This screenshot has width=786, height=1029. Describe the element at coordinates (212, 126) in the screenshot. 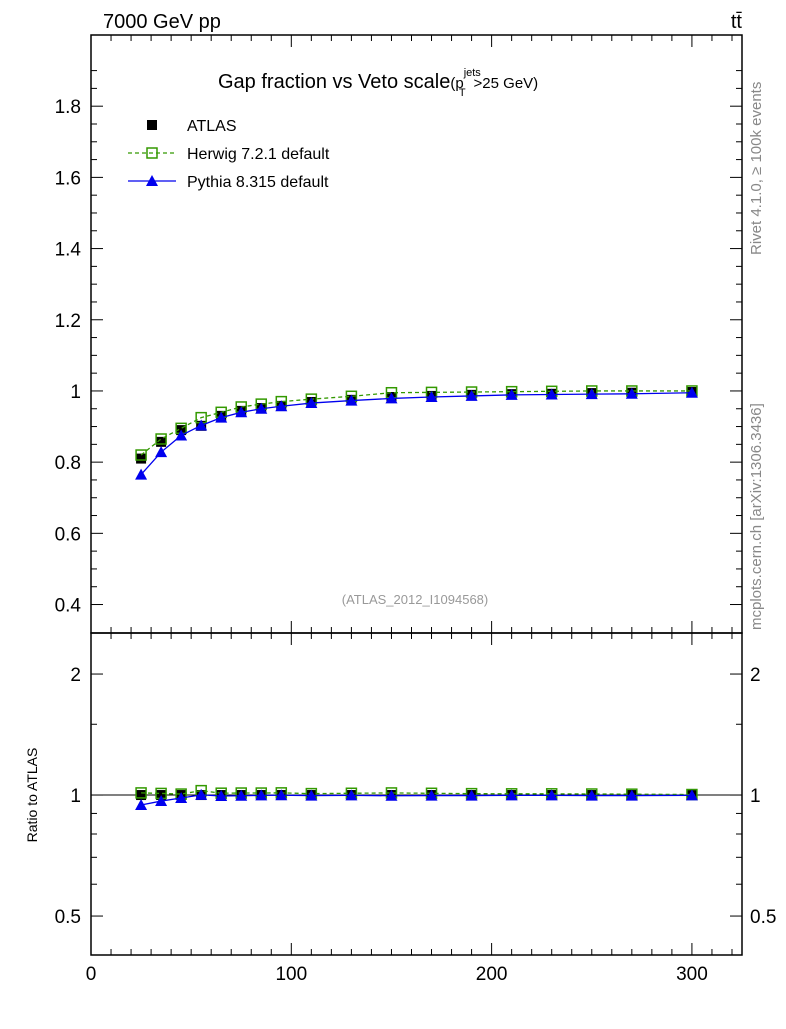

I see `legend-label: ATLAS` at that location.